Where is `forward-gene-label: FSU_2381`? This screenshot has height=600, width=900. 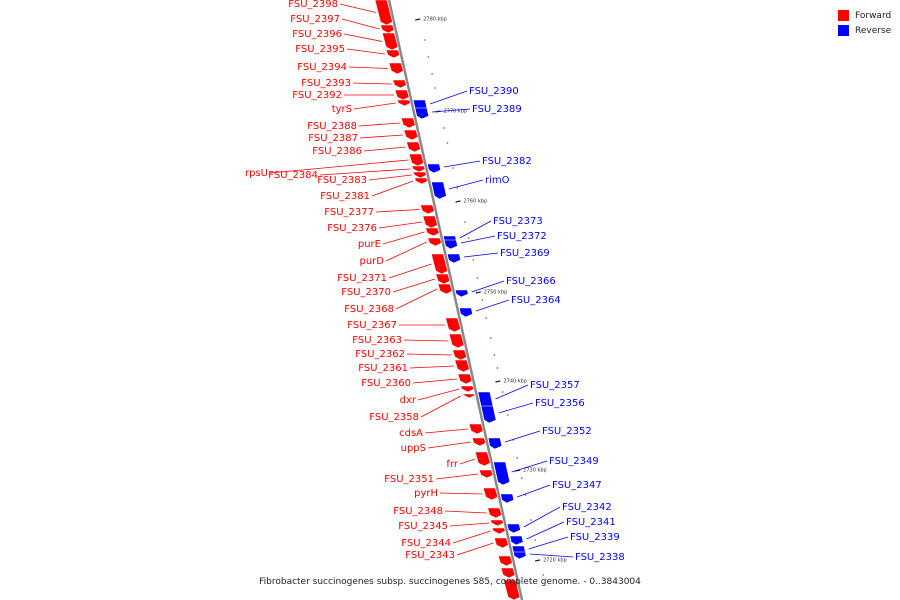
forward-gene-label: FSU_2381 is located at coordinates (345, 196).